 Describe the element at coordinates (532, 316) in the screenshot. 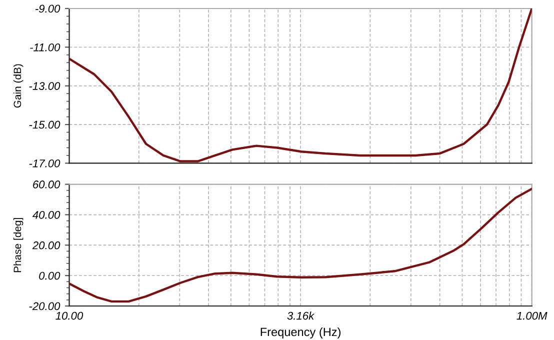

I see `x-tick-label: 1.00M` at that location.